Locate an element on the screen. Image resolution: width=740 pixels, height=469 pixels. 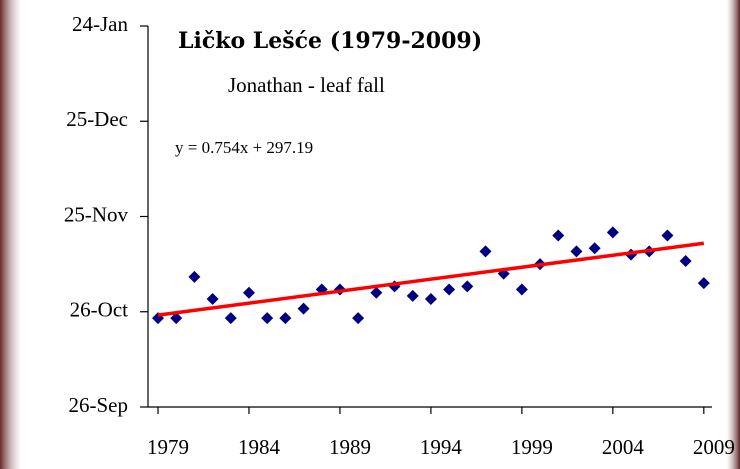
y-tick-label: 26-Sep is located at coordinates (99, 405).